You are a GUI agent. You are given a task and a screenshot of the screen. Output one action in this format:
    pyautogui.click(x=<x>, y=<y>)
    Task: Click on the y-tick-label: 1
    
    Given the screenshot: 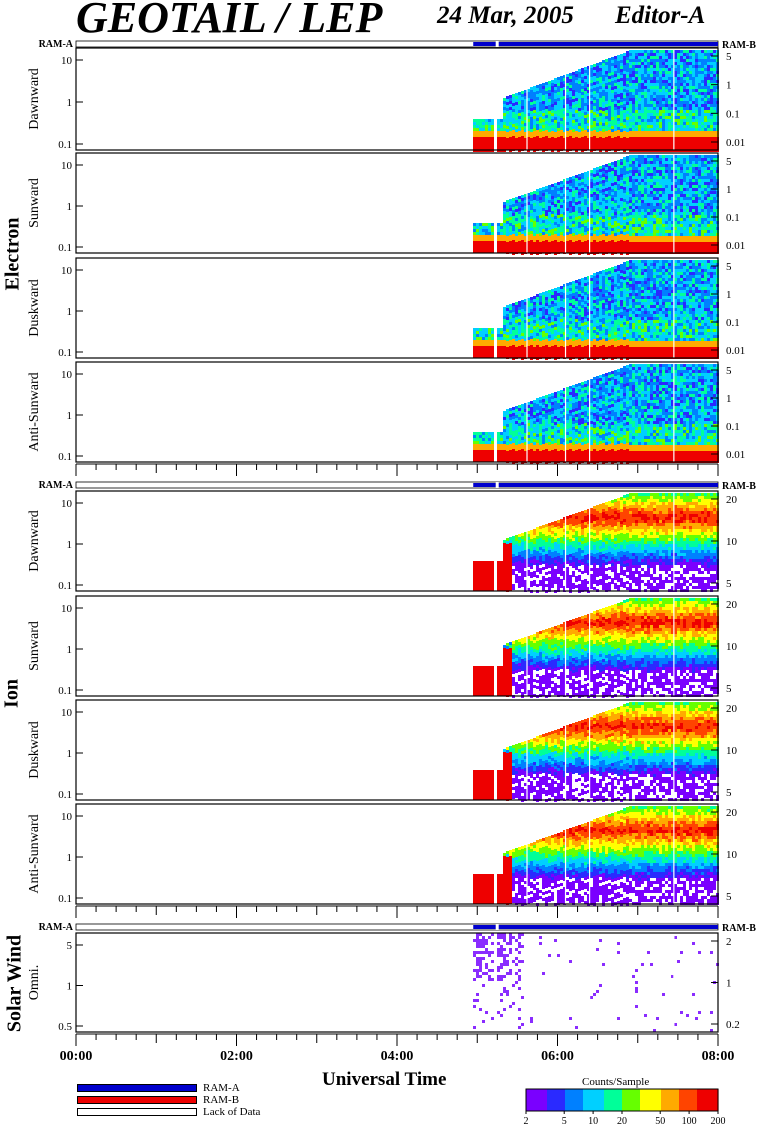 What is the action you would take?
    pyautogui.click(x=729, y=190)
    